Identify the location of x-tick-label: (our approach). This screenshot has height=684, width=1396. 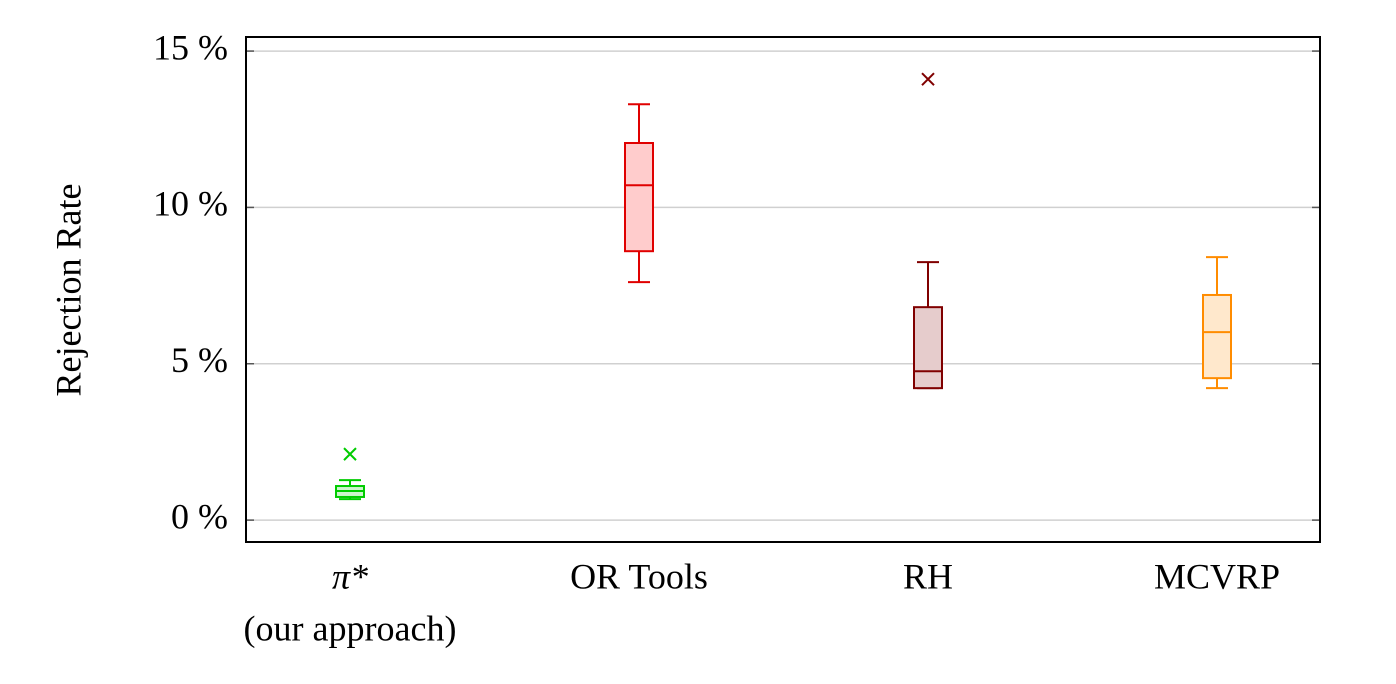
(350, 628).